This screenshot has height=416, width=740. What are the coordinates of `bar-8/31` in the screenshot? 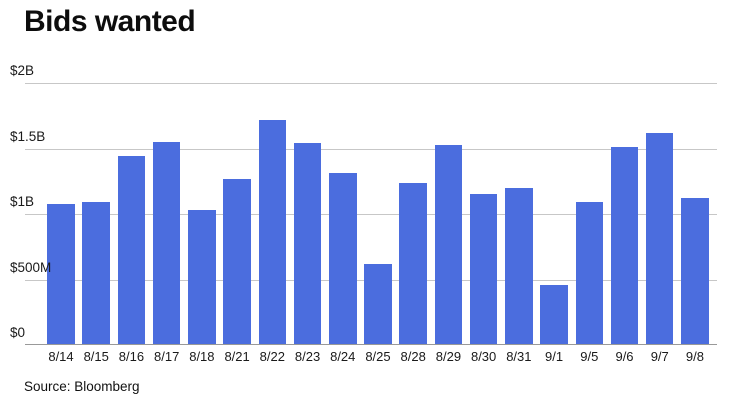 It's located at (519, 266).